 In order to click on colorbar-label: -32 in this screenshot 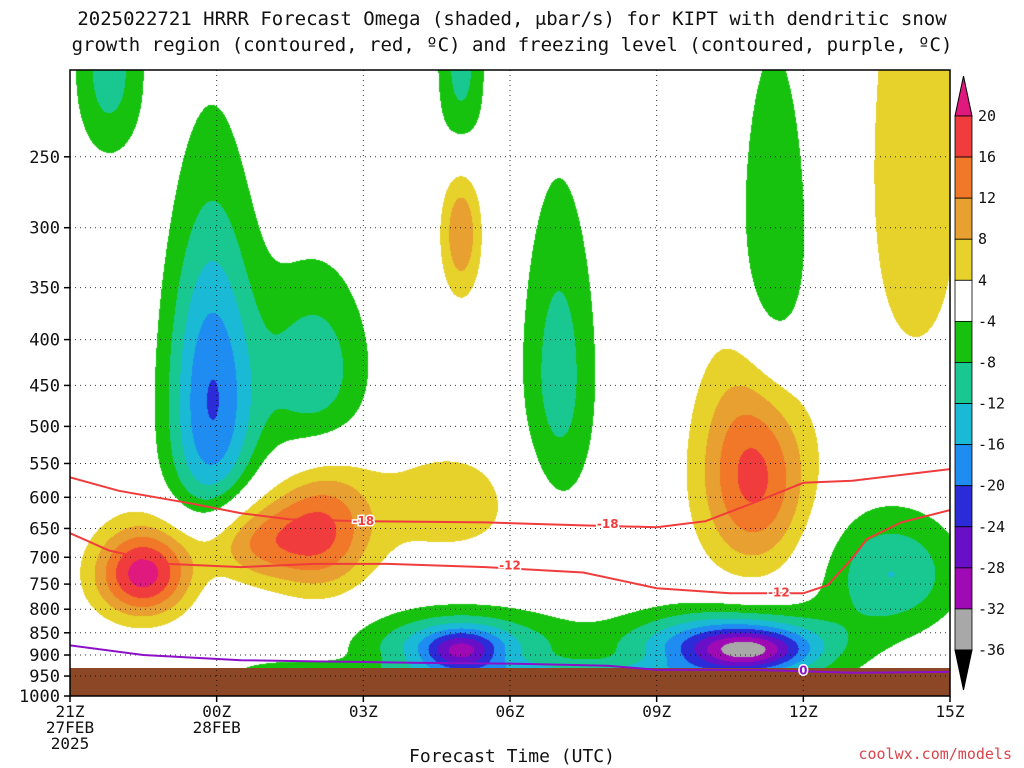, I will do `click(991, 609)`.